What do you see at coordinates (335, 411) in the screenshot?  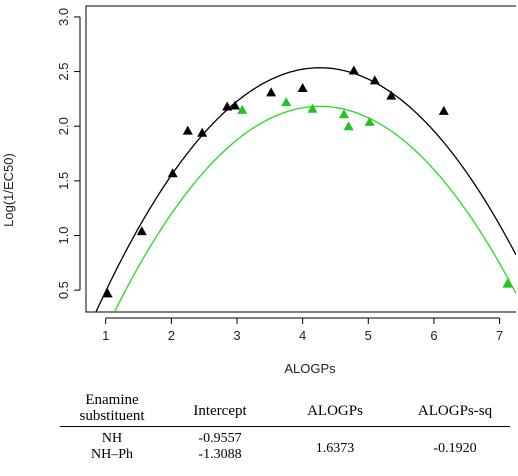 I see `header-alogps: ALOGPs` at bounding box center [335, 411].